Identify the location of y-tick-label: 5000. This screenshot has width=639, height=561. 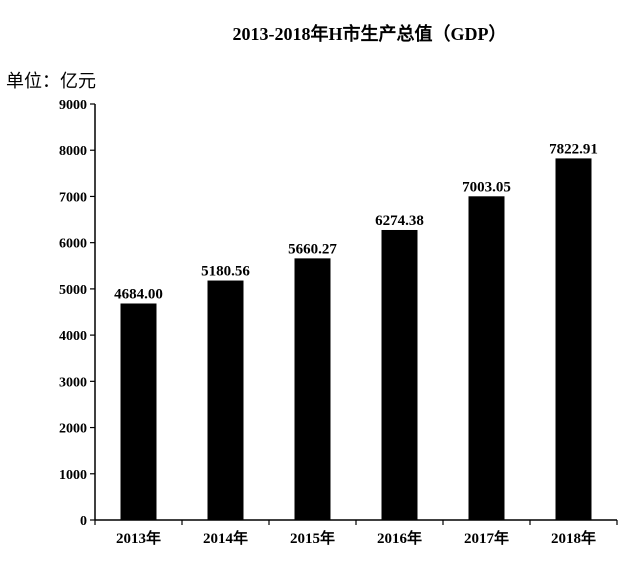
(73, 290).